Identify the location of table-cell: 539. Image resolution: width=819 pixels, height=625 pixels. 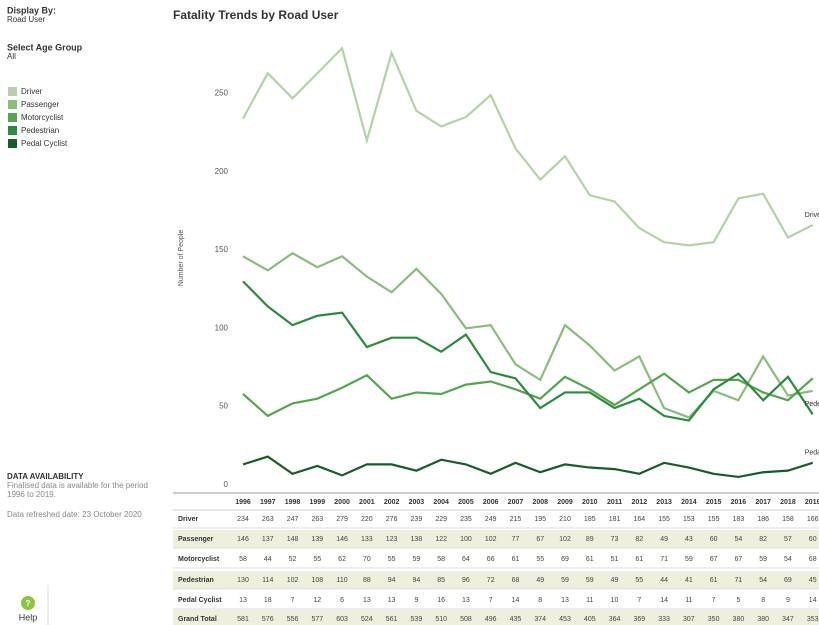
(417, 619).